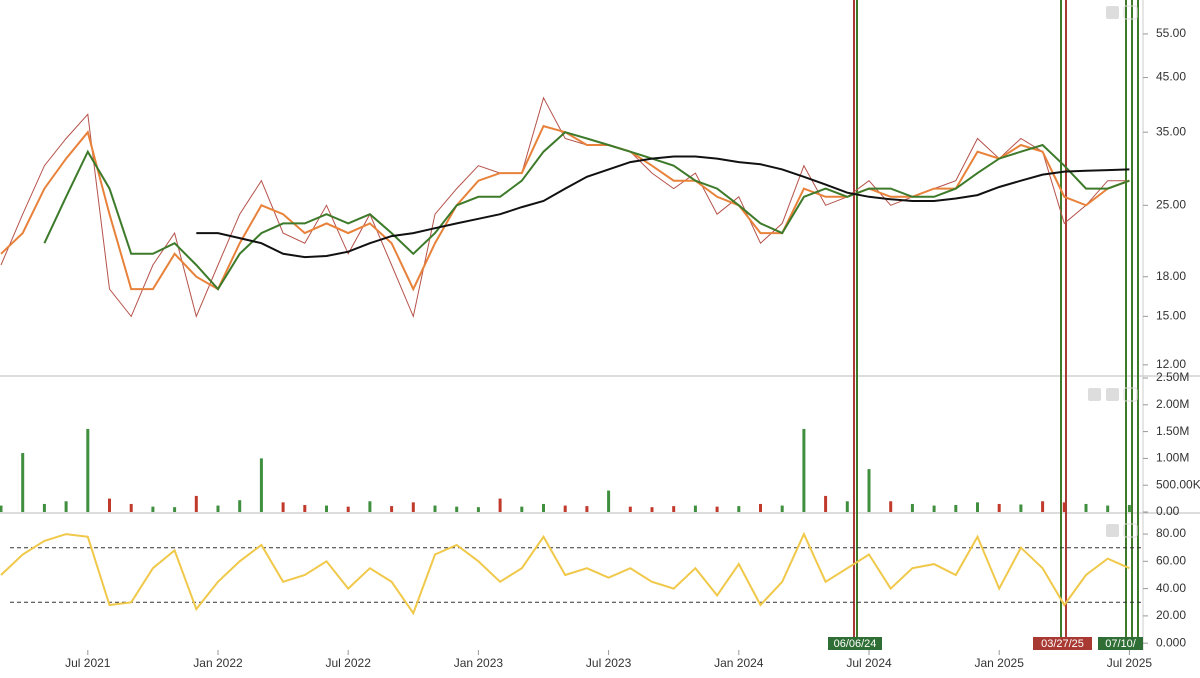 The height and width of the screenshot is (678, 1200). Describe the element at coordinates (609, 663) in the screenshot. I see `x-tick-label: Jul 2023` at that location.